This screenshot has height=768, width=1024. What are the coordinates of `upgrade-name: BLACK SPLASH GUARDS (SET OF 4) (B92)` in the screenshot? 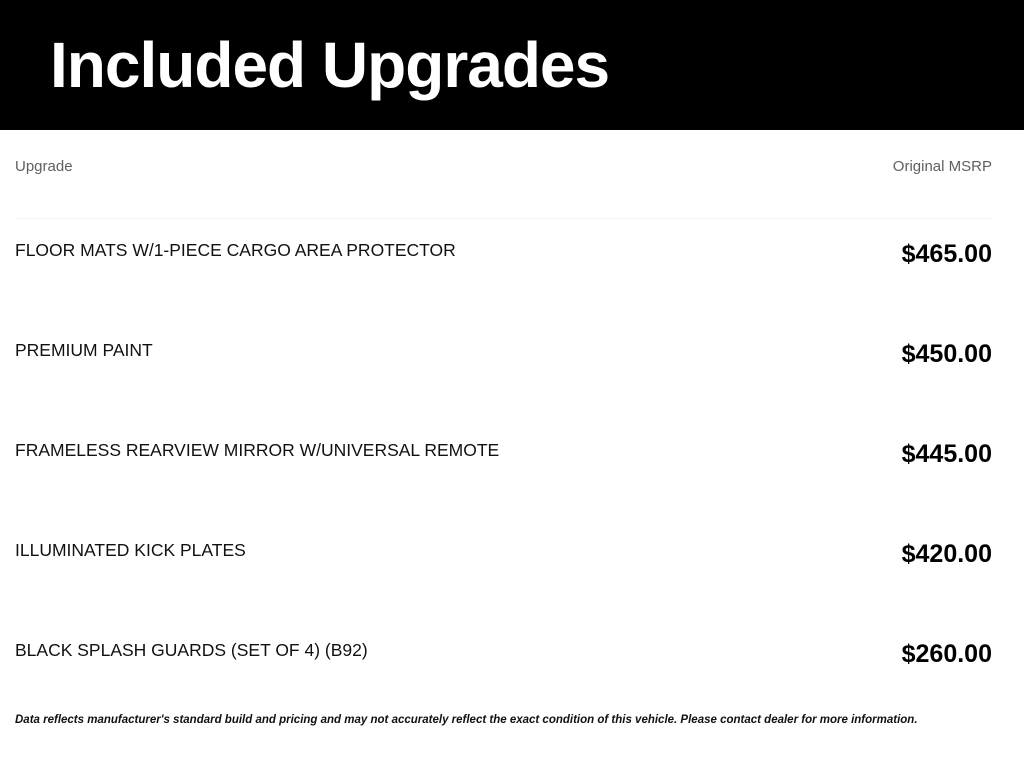 It's located at (191, 649).